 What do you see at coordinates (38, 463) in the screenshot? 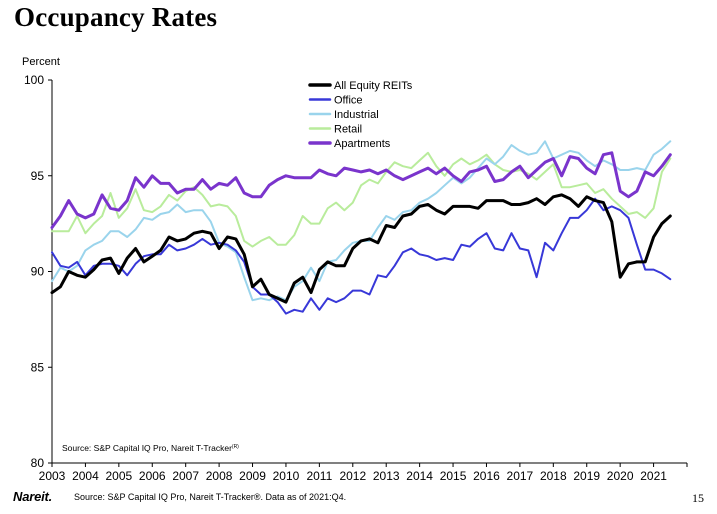
I see `y-tick-label: 80` at bounding box center [38, 463].